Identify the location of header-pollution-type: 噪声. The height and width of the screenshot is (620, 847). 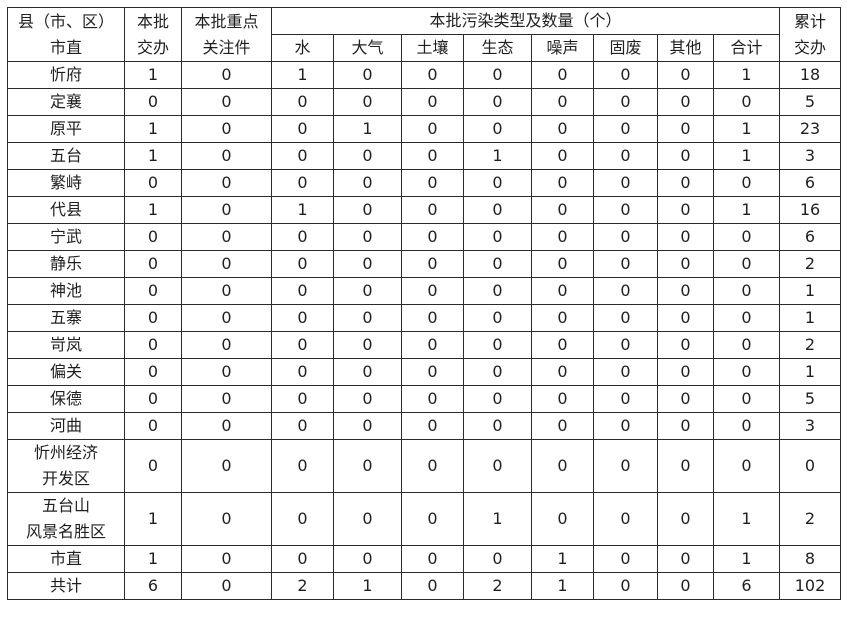
(562, 48).